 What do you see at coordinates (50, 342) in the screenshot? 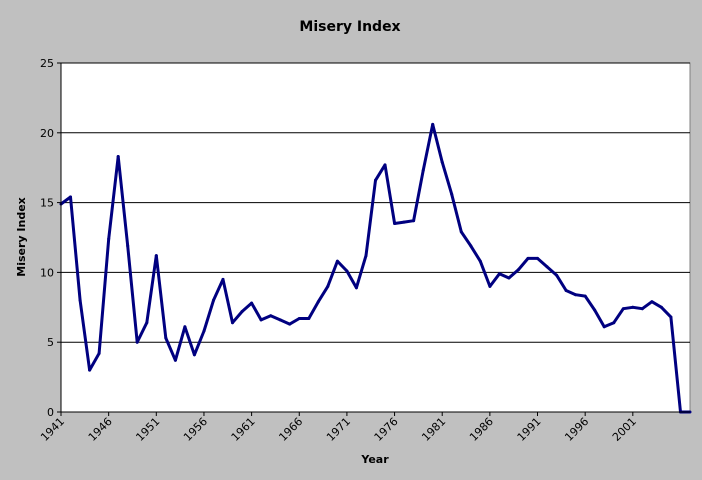
I see `y-tick-label: 5` at bounding box center [50, 342].